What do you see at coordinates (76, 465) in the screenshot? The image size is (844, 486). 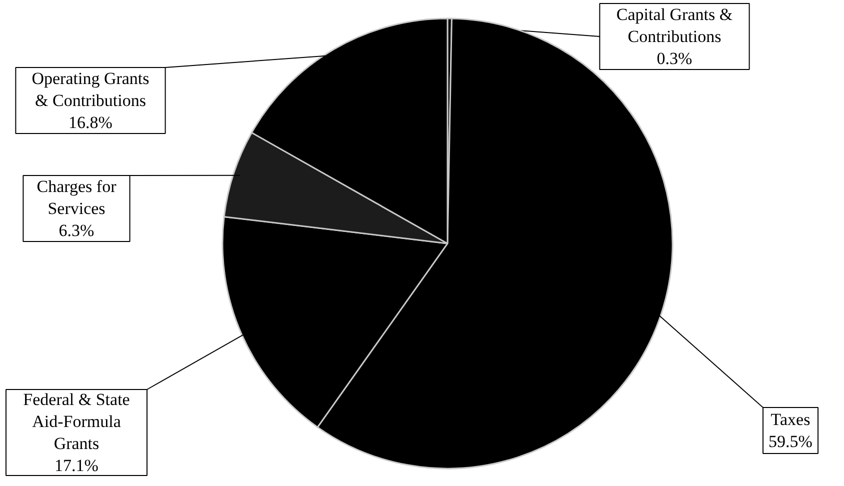 I see `data-label: 17.1%` at bounding box center [76, 465].